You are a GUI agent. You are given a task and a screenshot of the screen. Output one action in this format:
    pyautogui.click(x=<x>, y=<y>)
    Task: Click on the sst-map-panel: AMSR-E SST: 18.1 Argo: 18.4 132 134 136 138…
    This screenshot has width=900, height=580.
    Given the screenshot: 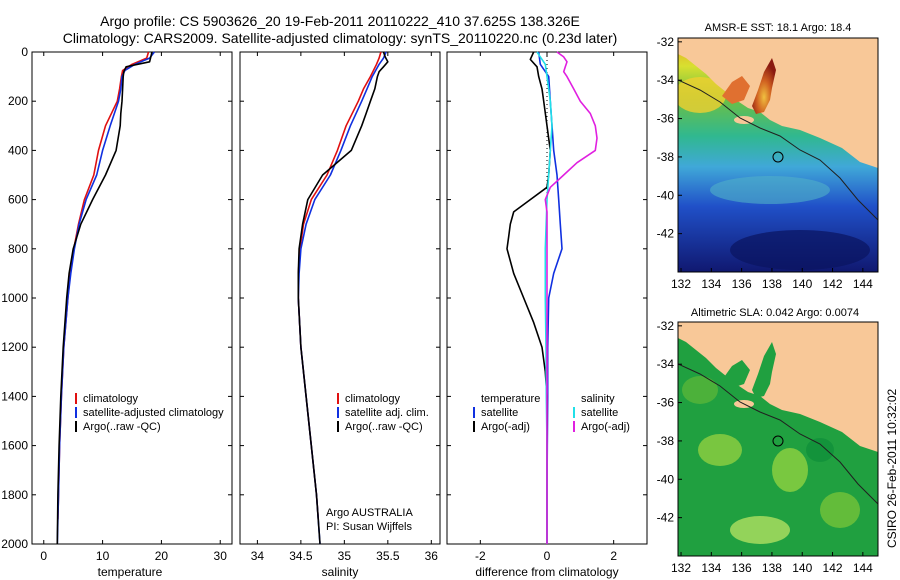 What is the action you would take?
    pyautogui.click(x=768, y=156)
    